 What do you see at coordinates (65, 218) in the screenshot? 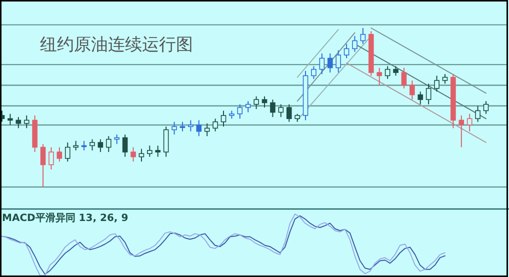
I see `chart-title: MACD平滑异同 13, 26, 9` at bounding box center [65, 218].